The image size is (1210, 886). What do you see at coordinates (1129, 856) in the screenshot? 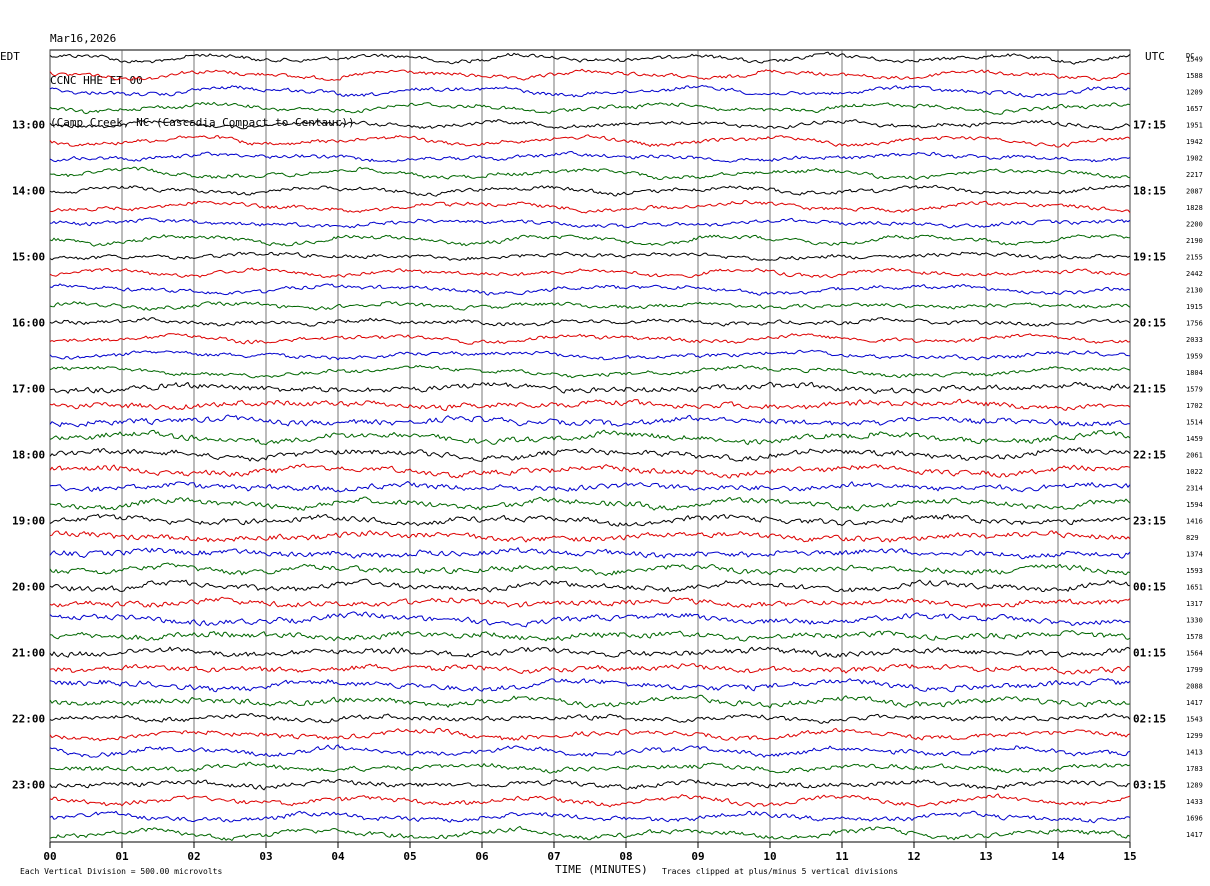
I see `x-tick-label: 15` at bounding box center [1129, 856].